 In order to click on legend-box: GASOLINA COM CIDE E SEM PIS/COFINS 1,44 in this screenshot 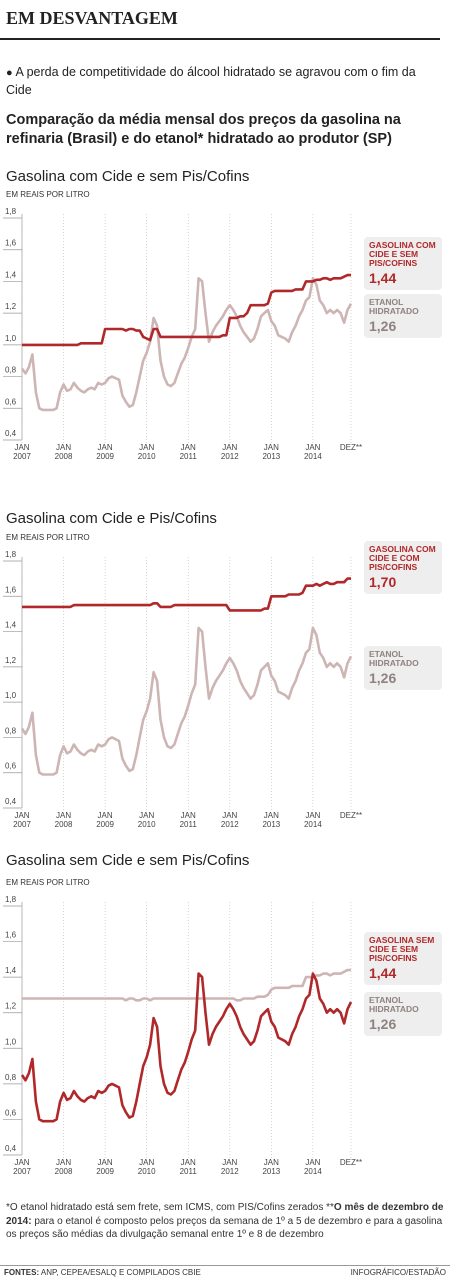, I will do `click(403, 264)`.